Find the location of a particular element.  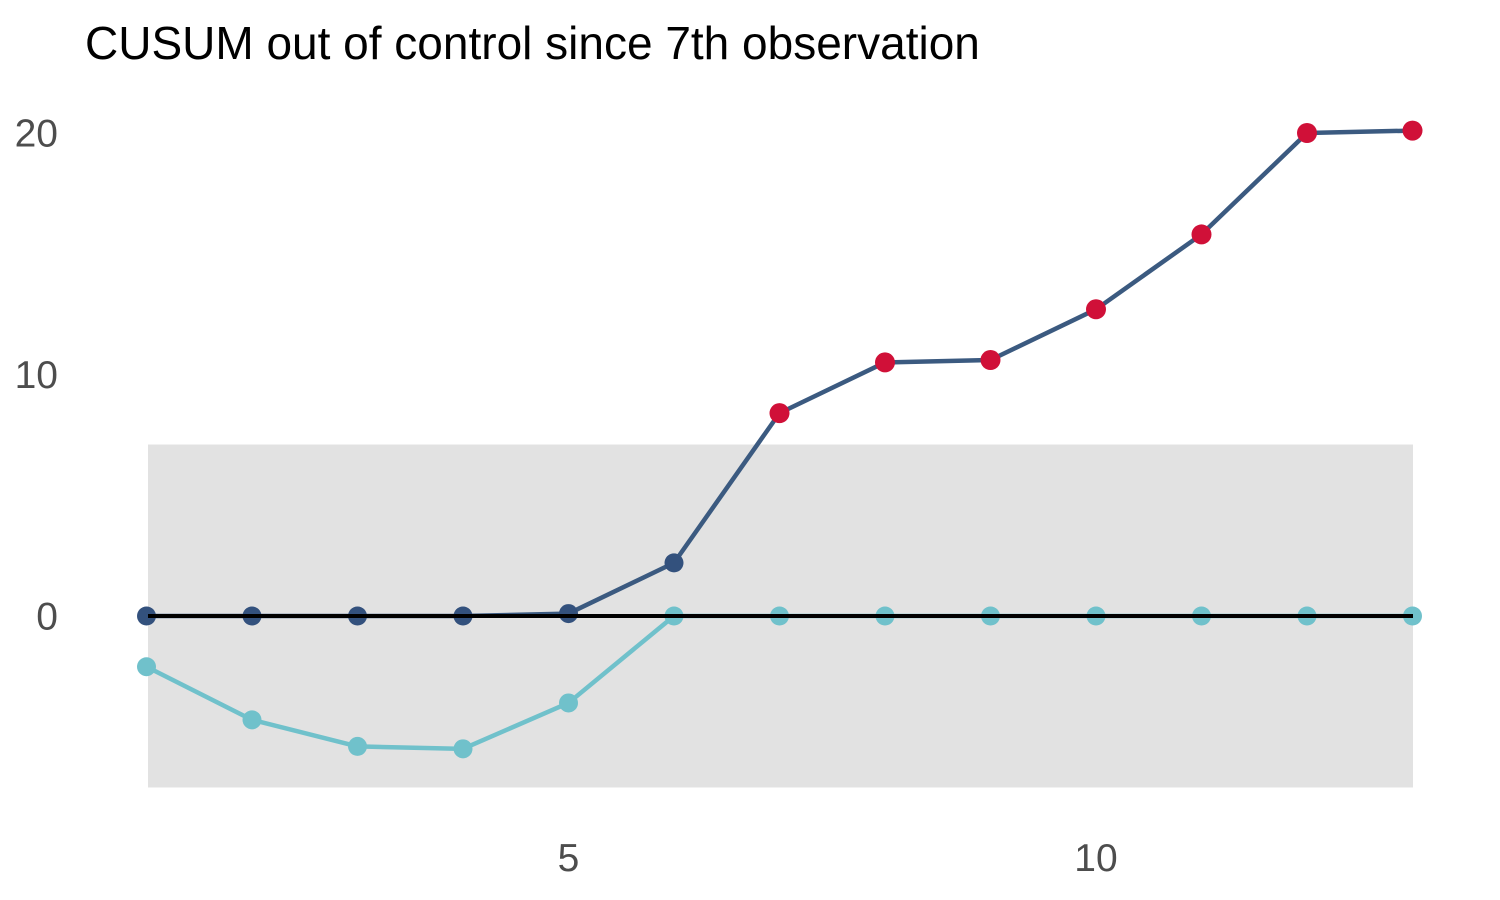

x-axis-labels: 5 10 is located at coordinates (838, 858).